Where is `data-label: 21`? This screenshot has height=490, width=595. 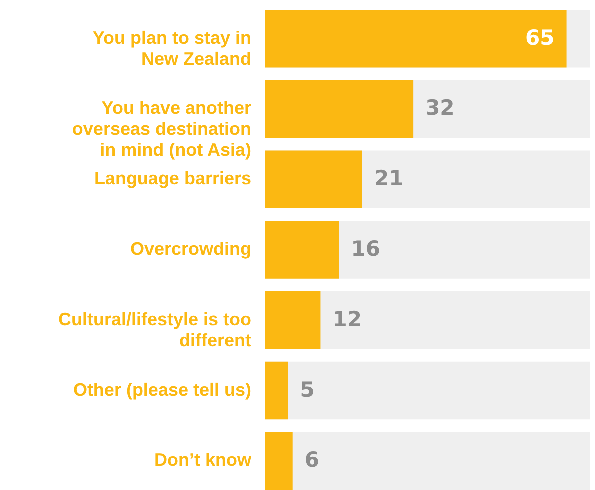 data-label: 21 is located at coordinates (389, 178).